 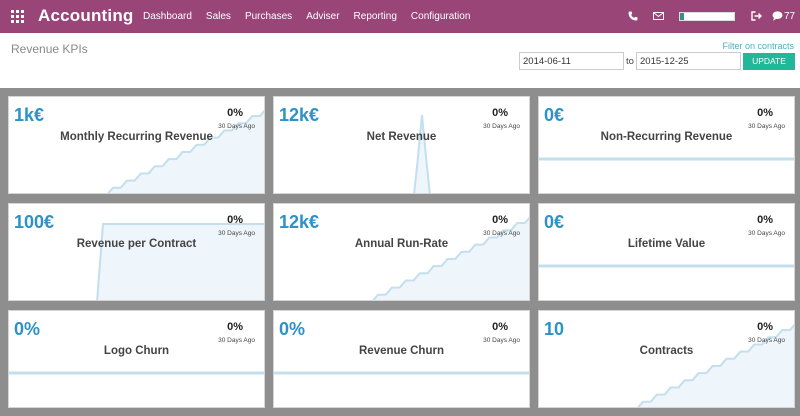 What do you see at coordinates (17, 16) in the screenshot?
I see `apps-grid-icon` at bounding box center [17, 16].